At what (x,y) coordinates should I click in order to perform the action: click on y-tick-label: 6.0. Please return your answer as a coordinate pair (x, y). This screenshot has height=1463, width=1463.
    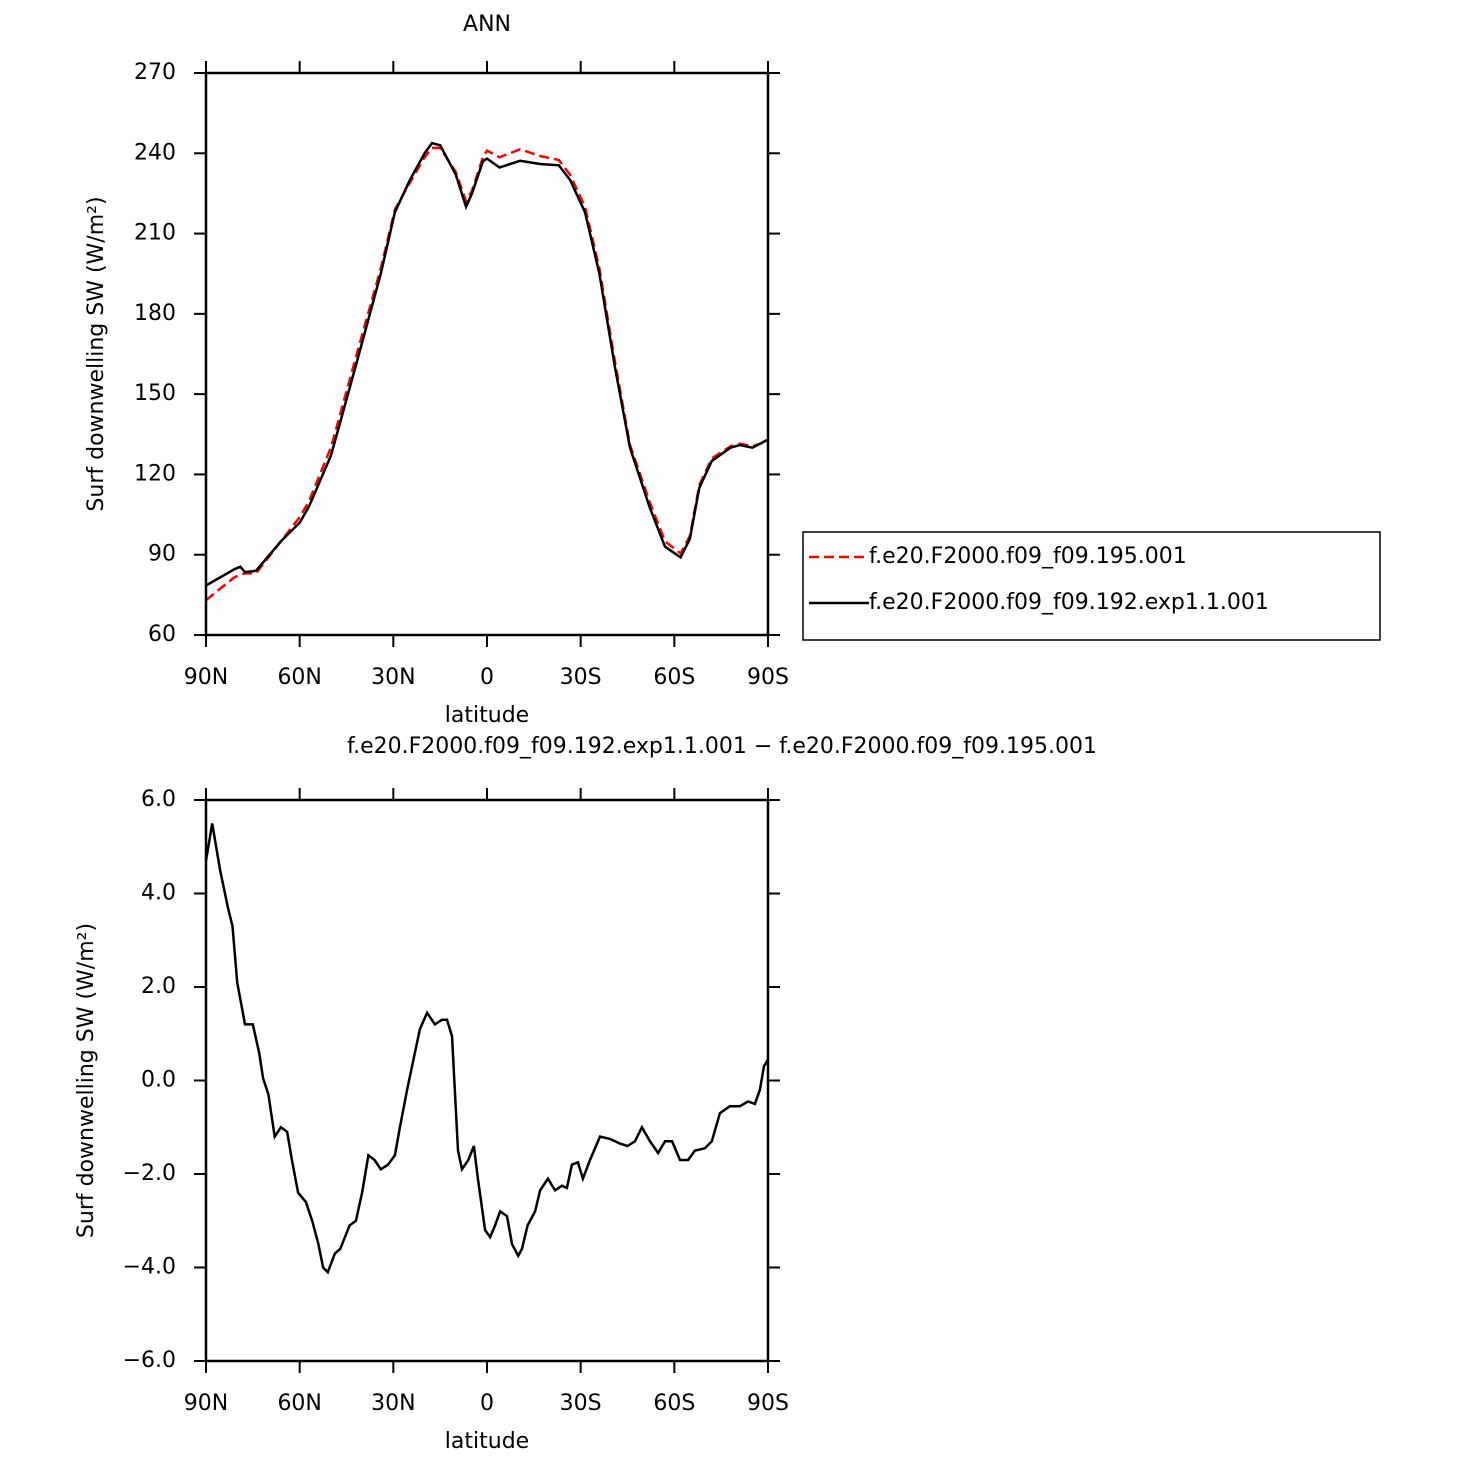
    Looking at the image, I should click on (158, 799).